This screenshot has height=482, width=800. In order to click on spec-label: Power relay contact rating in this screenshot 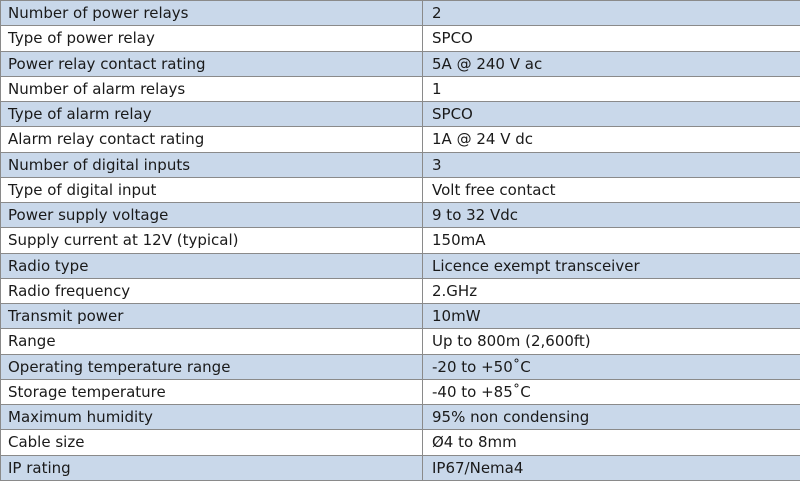, I will do `click(211, 63)`.